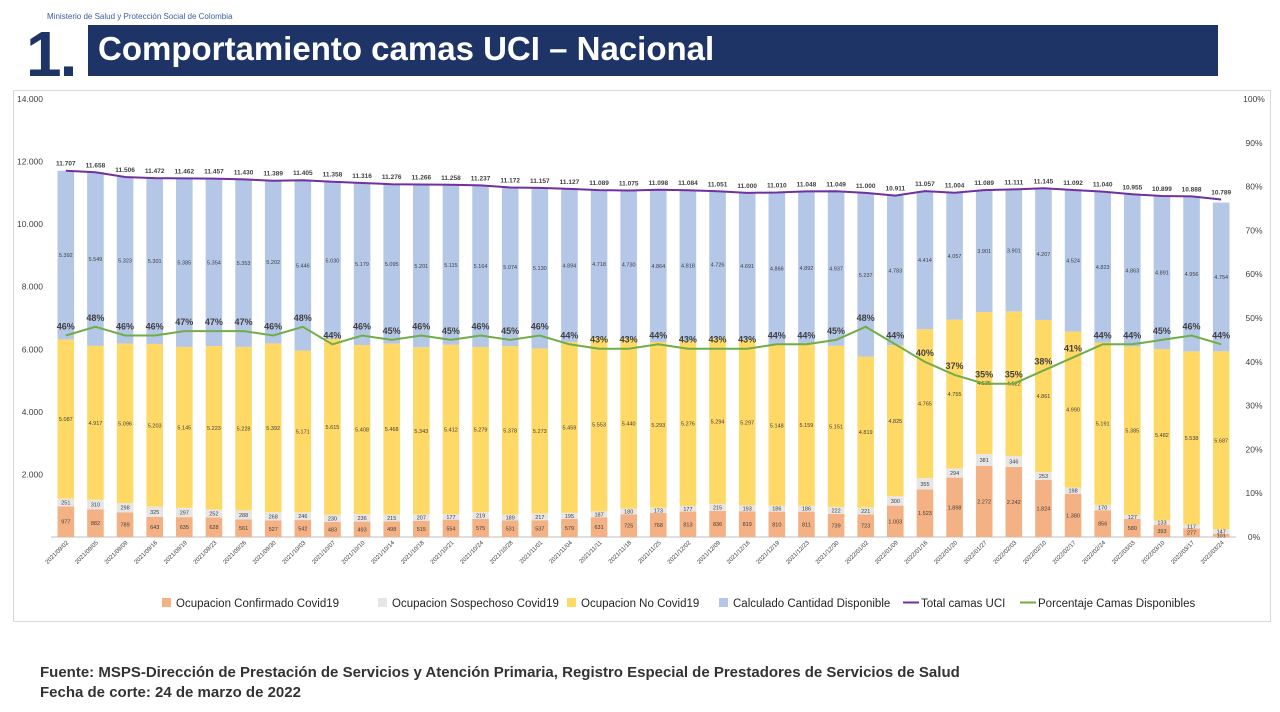 Image resolution: width=1280 pixels, height=712 pixels. Describe the element at coordinates (1183, 553) in the screenshot. I see `x-tick-label: 2022/03/17` at that location.